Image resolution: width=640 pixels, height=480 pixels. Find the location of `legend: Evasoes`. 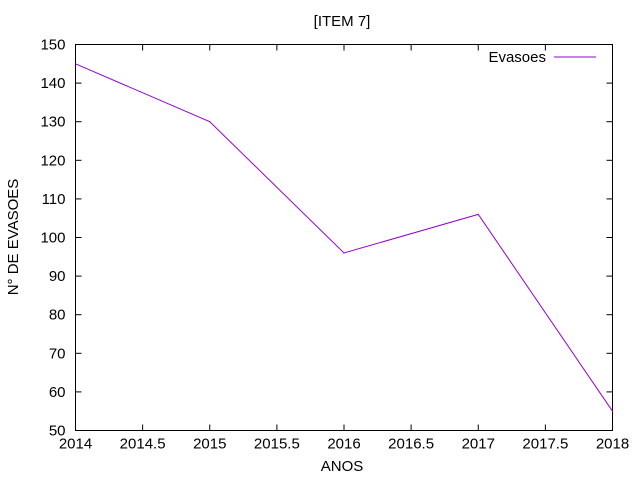

legend: Evasoes is located at coordinates (542, 57).